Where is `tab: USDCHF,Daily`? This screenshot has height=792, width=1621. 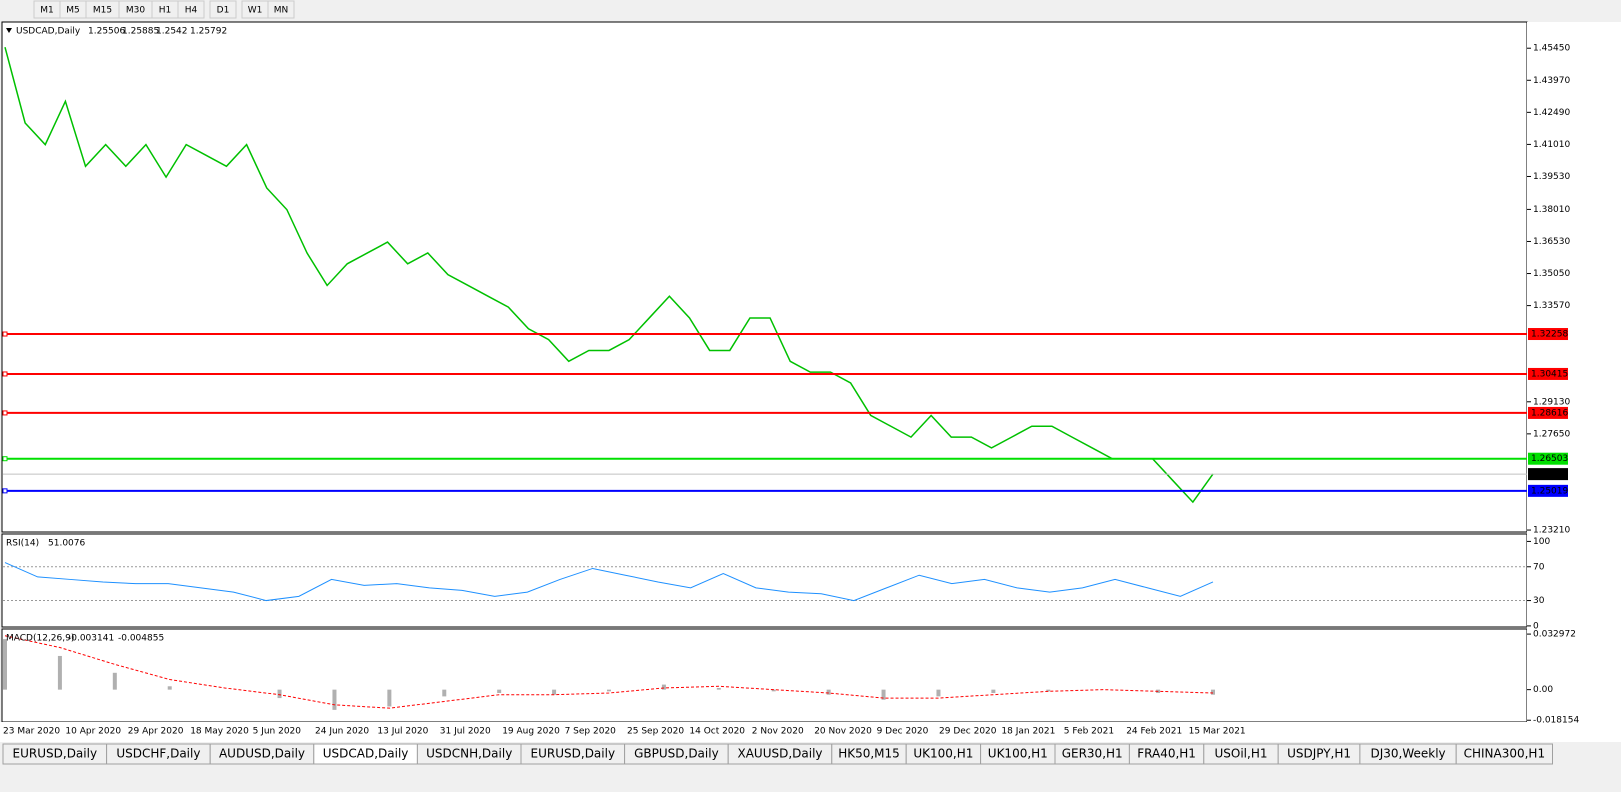
tab: USDCHF,Daily is located at coordinates (158, 754).